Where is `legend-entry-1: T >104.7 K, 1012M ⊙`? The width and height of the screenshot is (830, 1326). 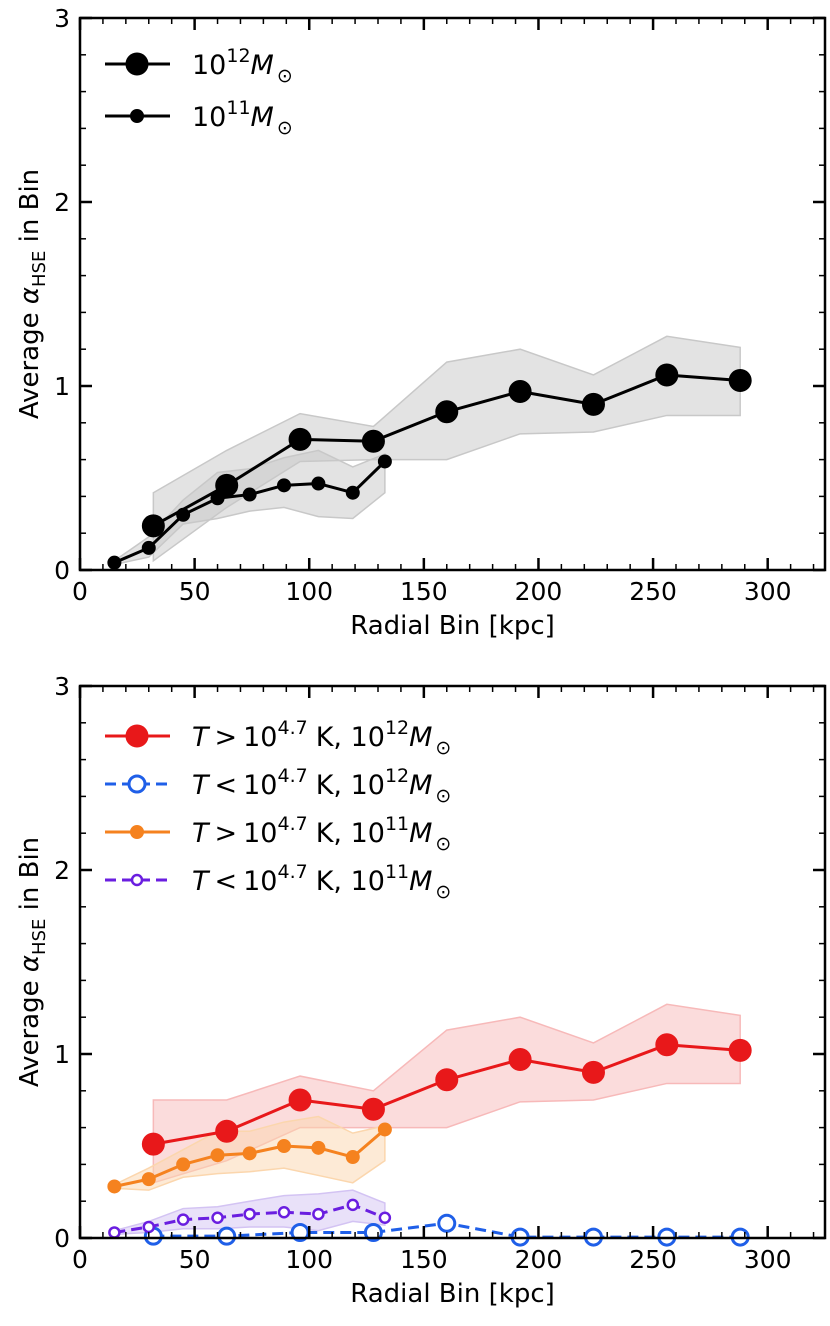 legend-entry-1: T >104.7 K, 1012M ⊙ is located at coordinates (321, 738).